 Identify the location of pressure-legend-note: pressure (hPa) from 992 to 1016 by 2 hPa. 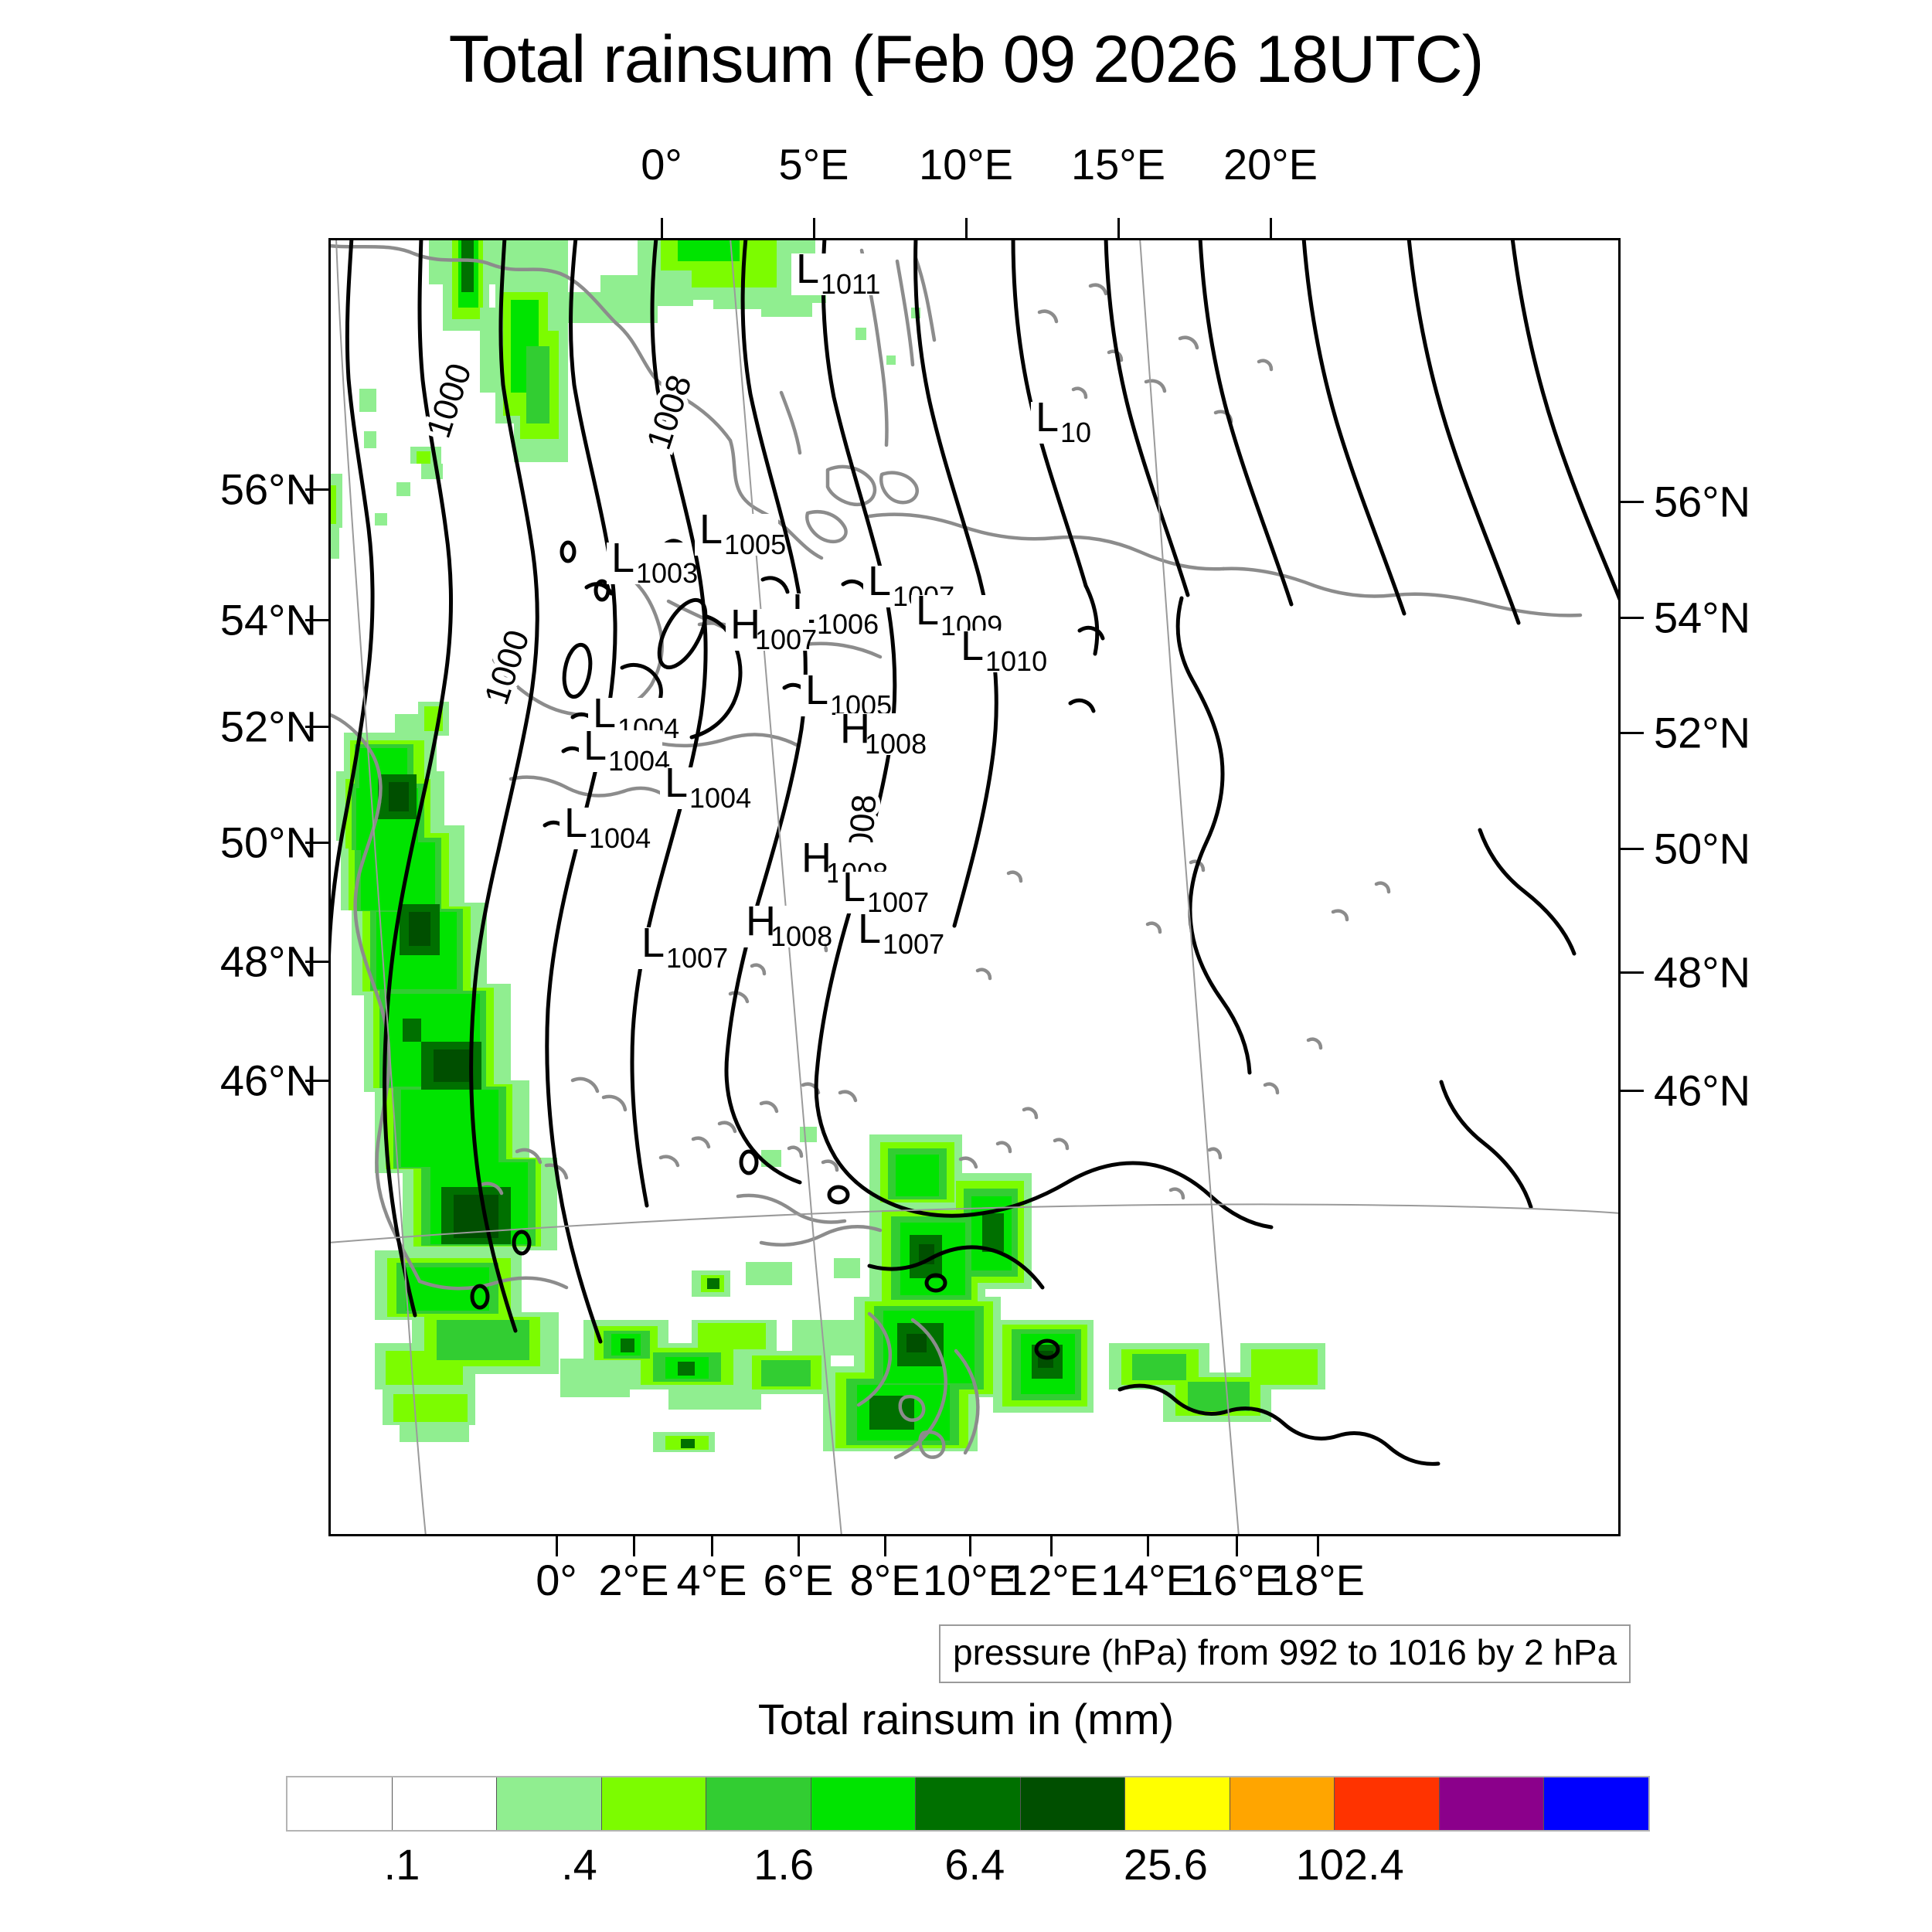
(1285, 1654).